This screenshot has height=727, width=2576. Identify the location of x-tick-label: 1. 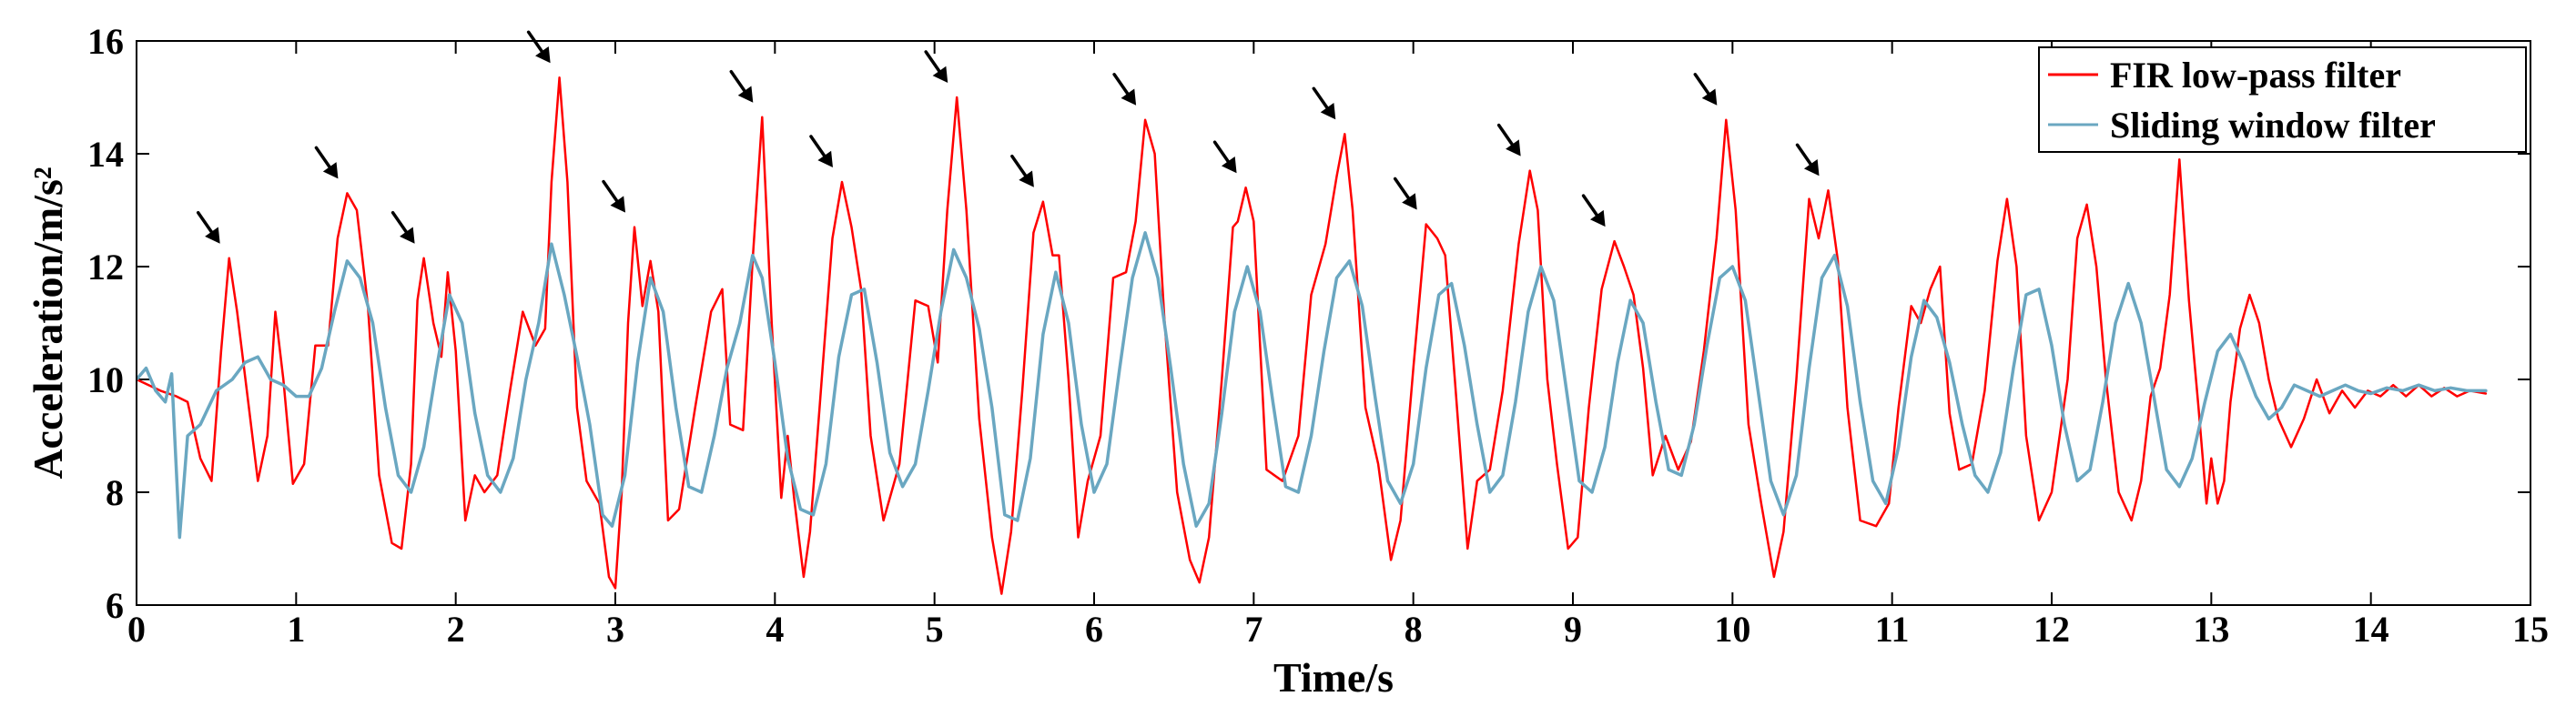
(296, 629).